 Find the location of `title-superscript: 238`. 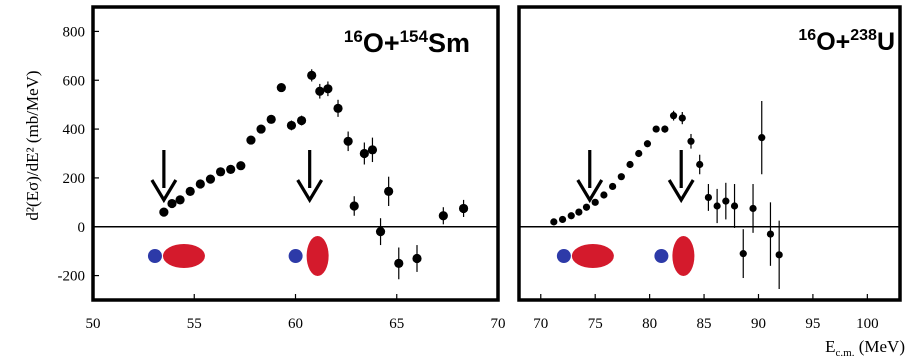

title-superscript: 238 is located at coordinates (863, 35).